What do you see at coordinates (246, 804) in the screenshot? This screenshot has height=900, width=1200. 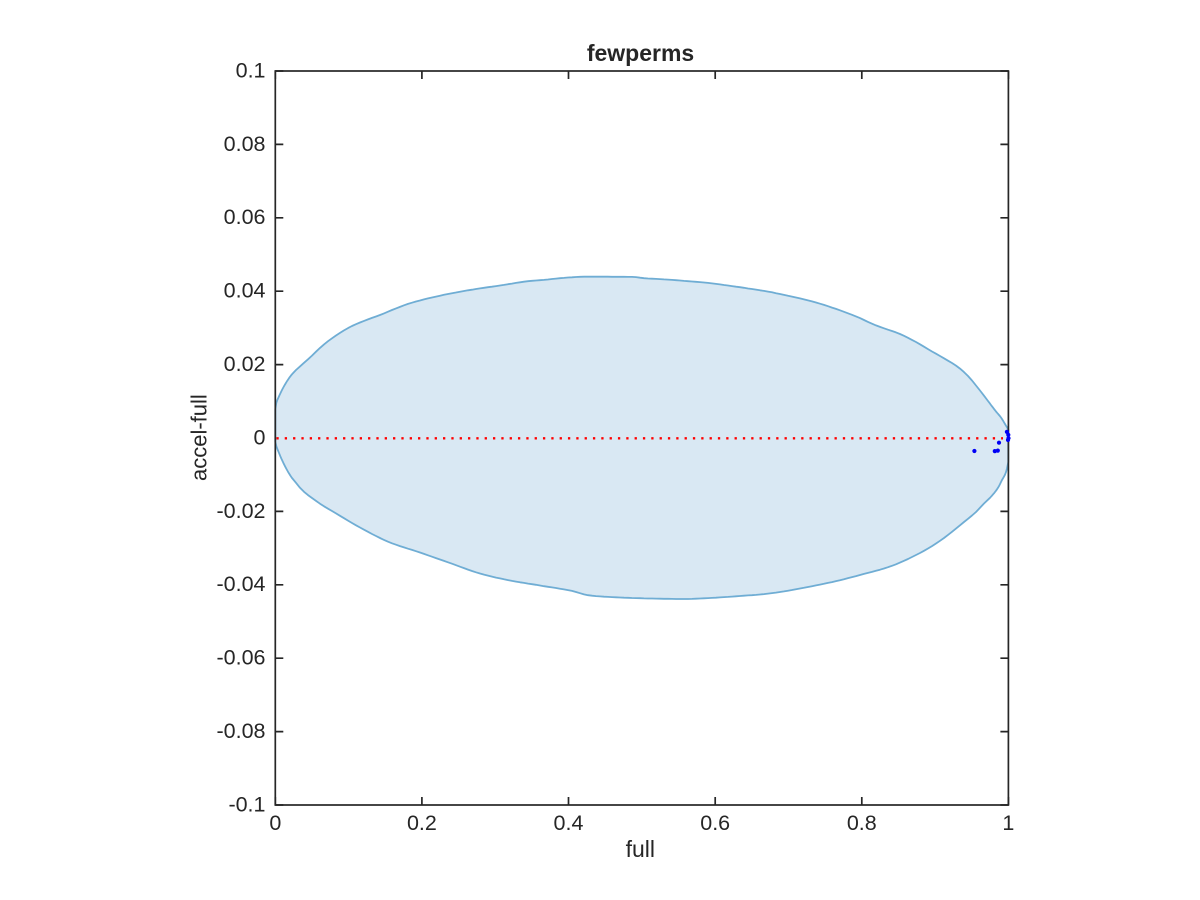 I see `svg-text: -0.1` at bounding box center [246, 804].